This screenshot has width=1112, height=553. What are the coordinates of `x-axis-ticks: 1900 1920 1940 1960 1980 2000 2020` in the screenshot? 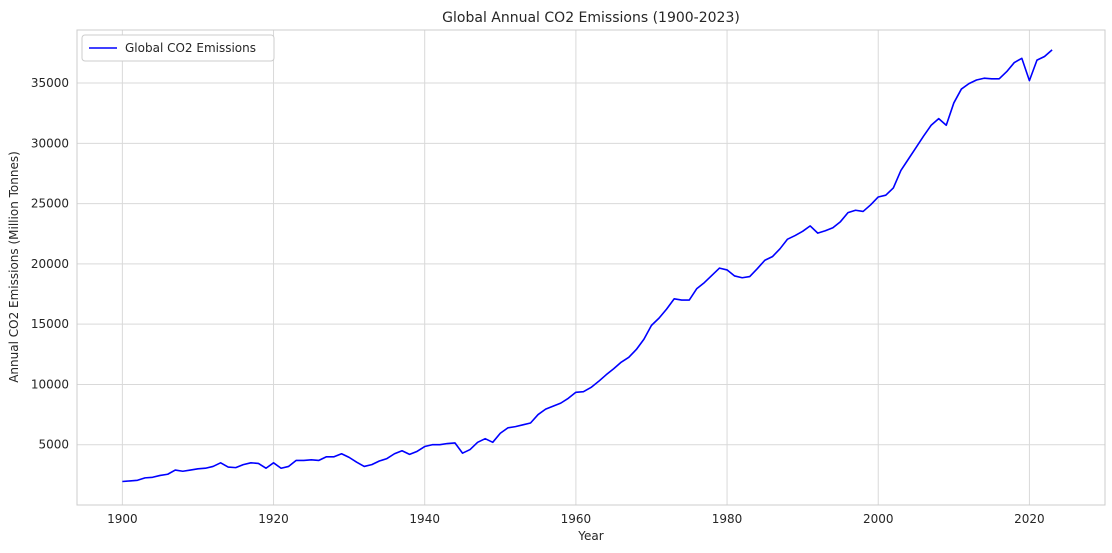 It's located at (576, 519).